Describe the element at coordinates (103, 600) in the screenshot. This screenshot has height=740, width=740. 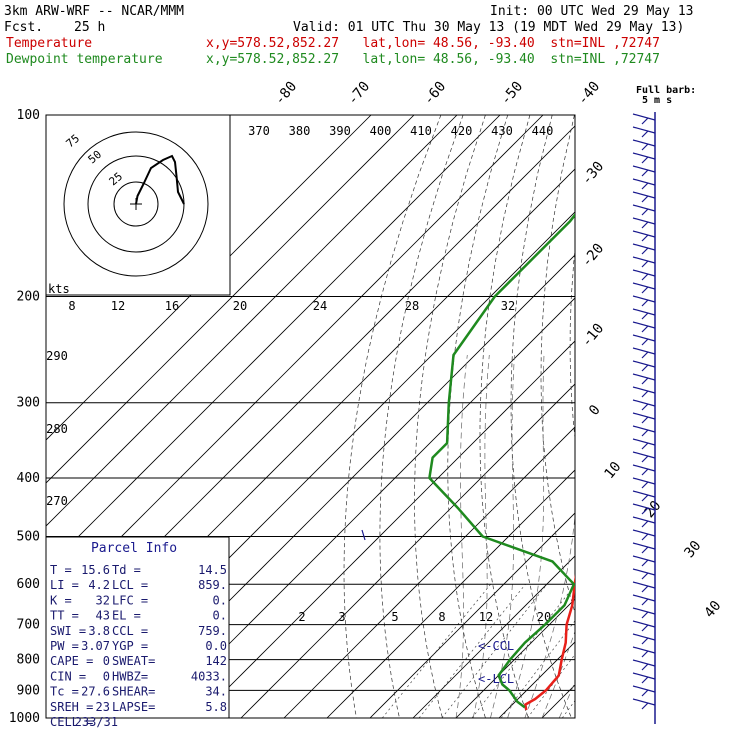
I see `parcel-row-value: 32` at that location.